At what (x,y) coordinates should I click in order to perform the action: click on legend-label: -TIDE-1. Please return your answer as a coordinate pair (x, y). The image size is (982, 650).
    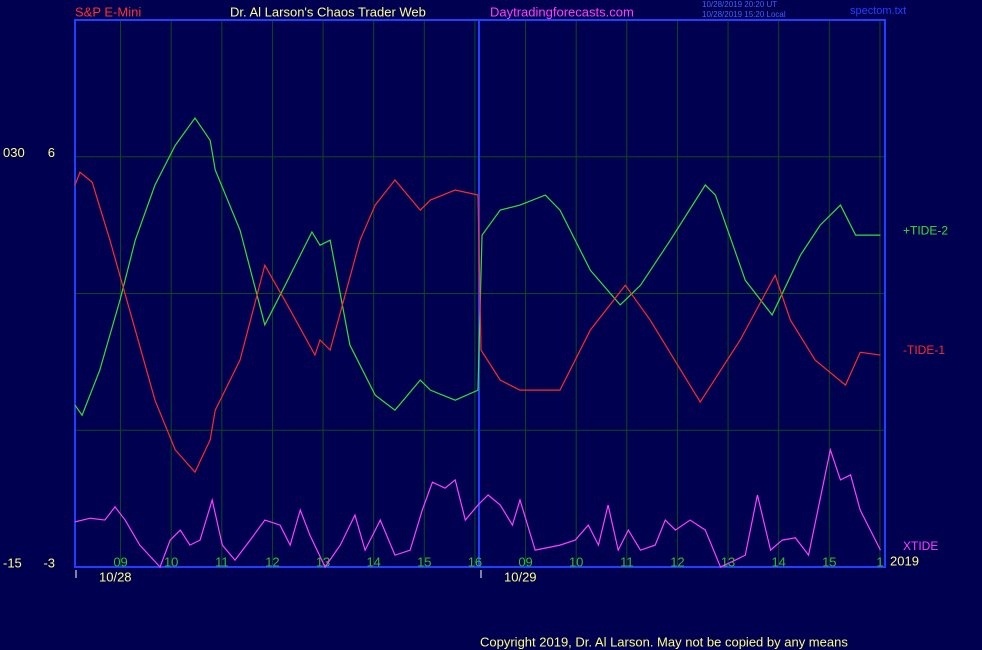
    Looking at the image, I should click on (924, 350).